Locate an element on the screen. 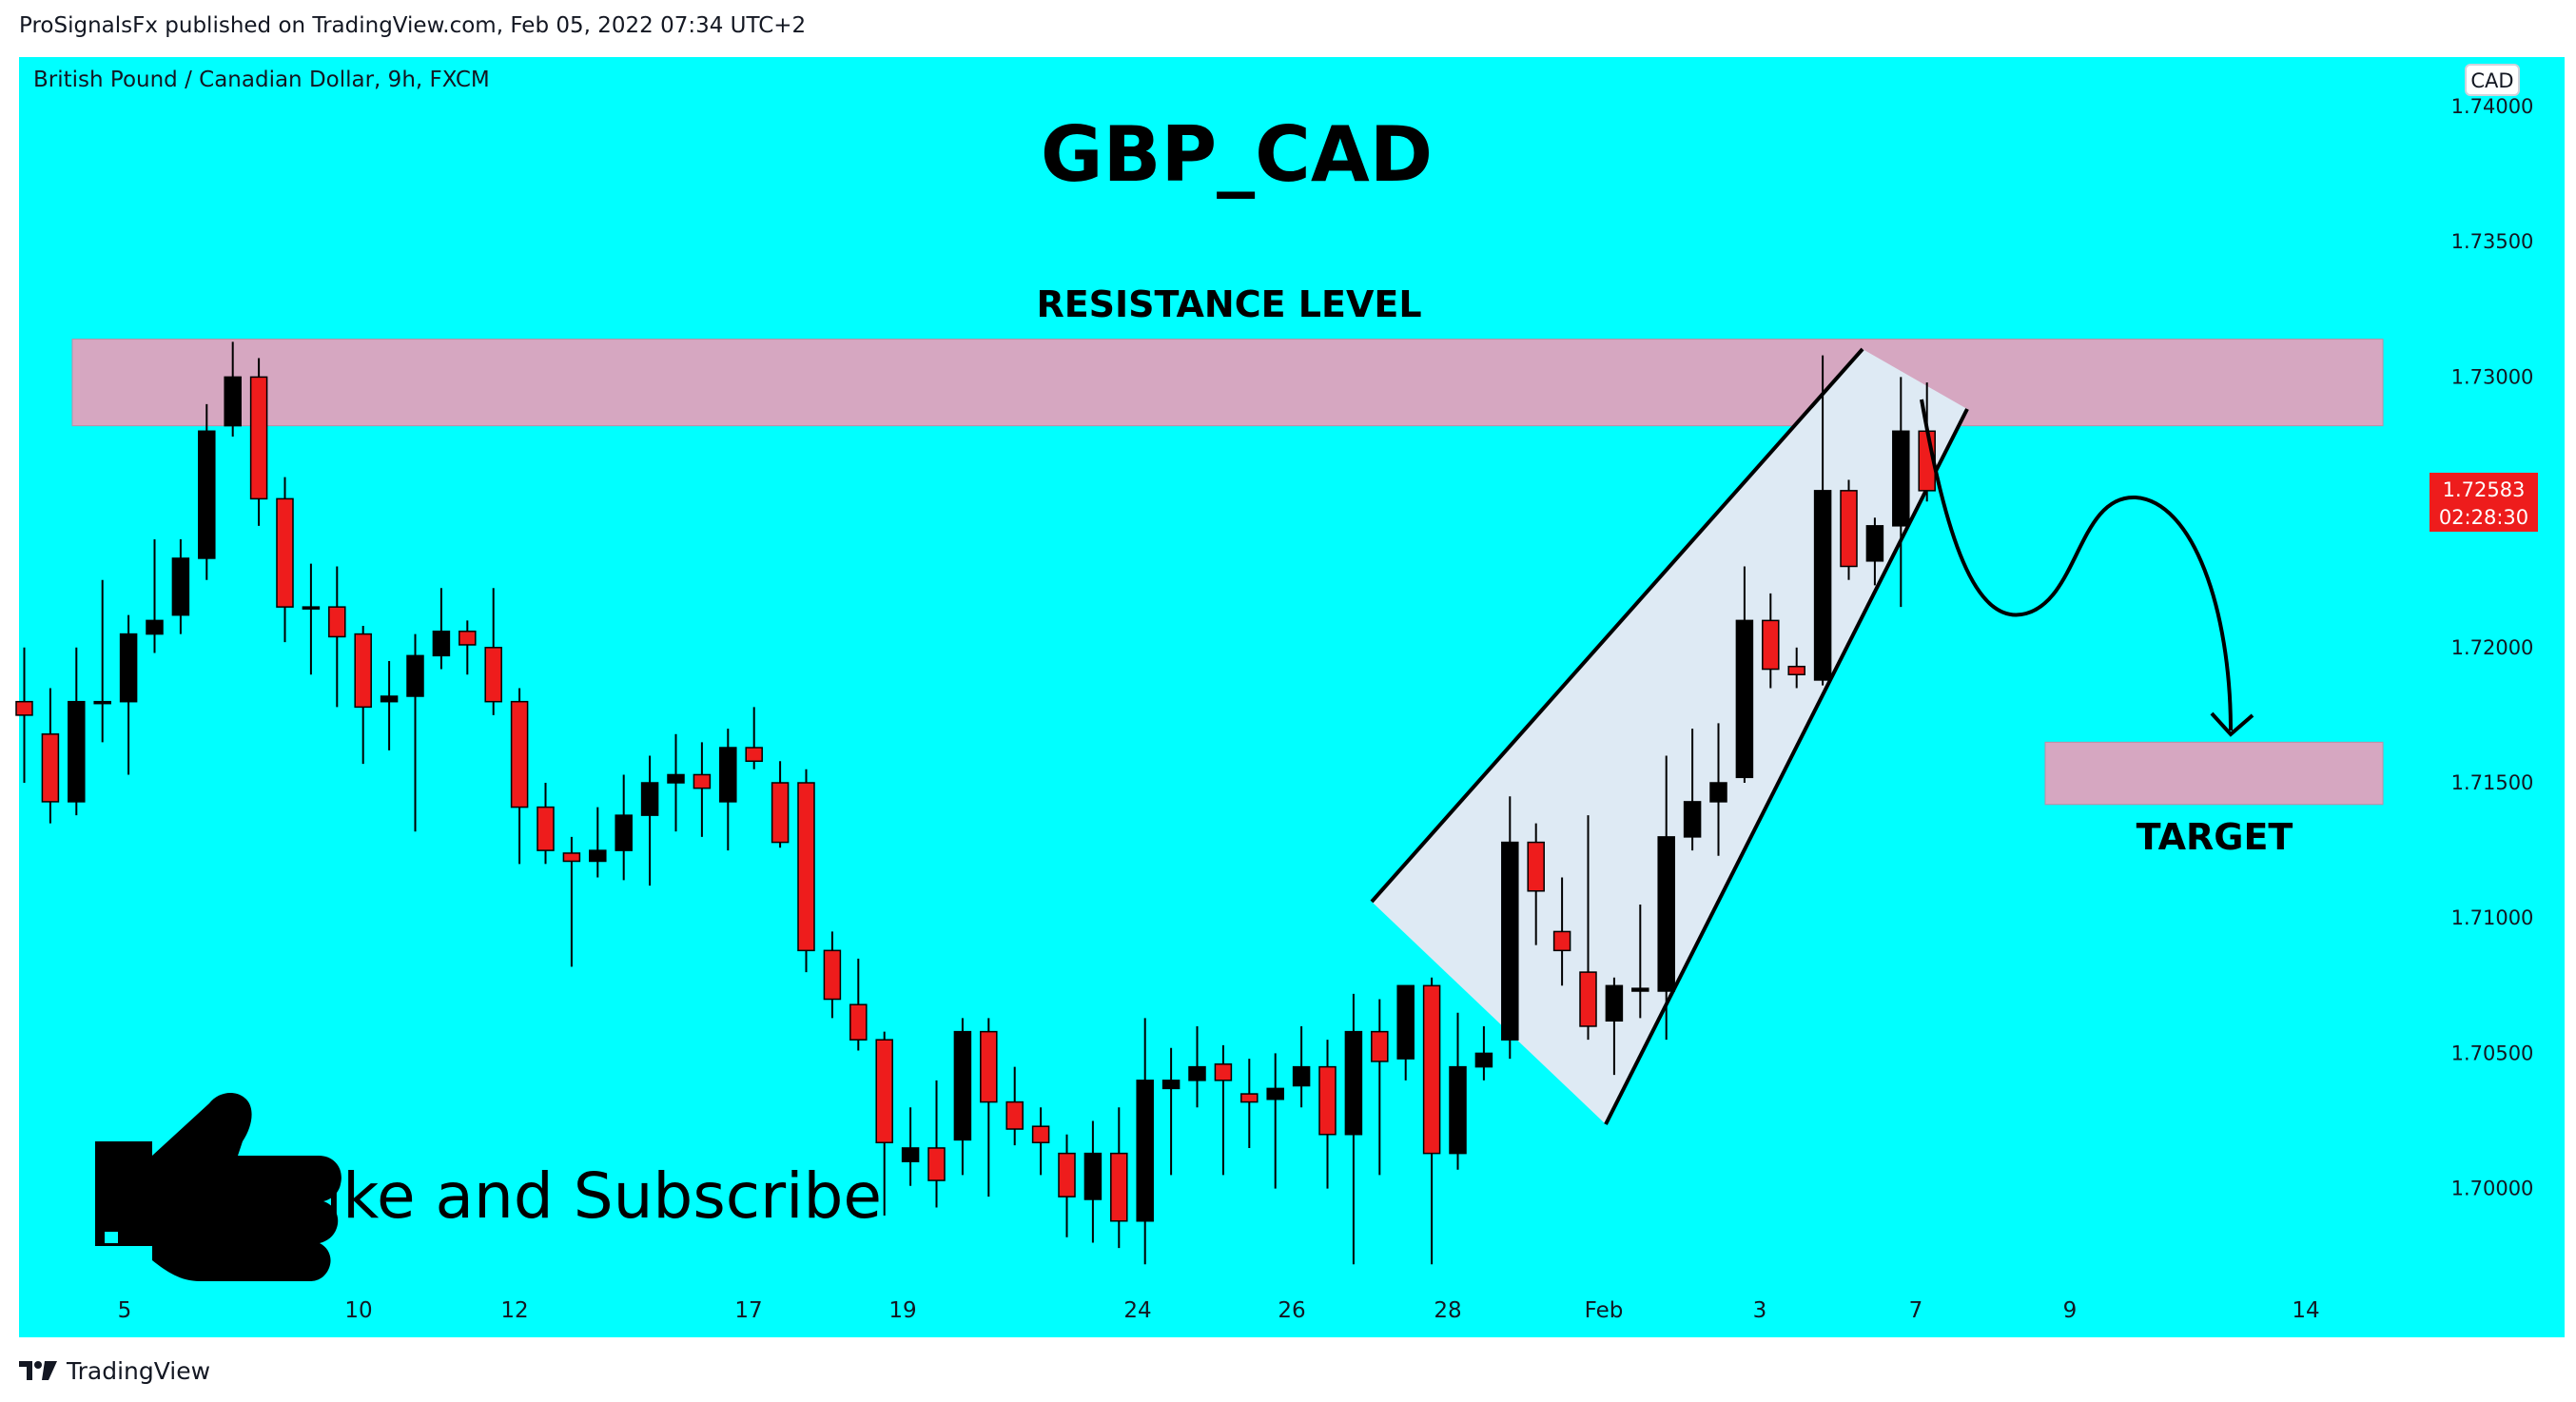 The image size is (2576, 1402). time-tick-label: 26 is located at coordinates (1291, 1310).